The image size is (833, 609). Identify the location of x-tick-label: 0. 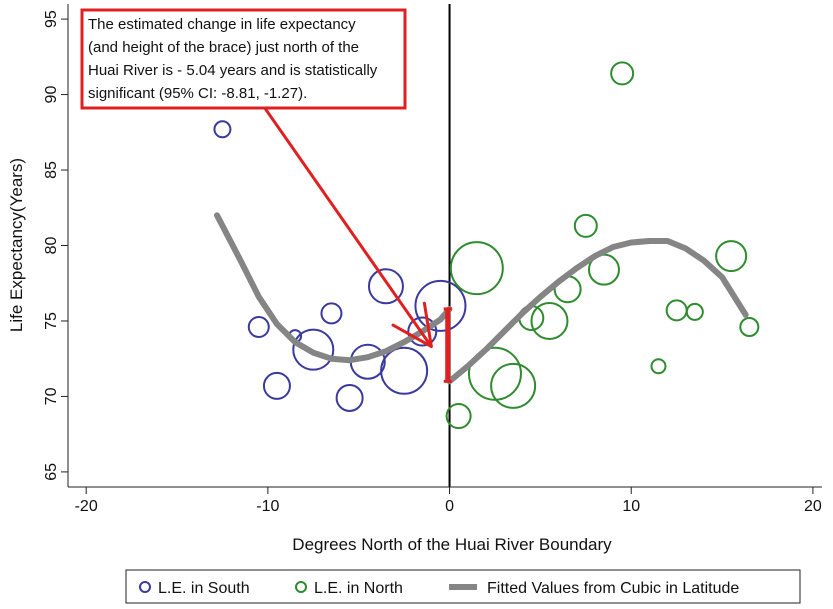
(449, 506).